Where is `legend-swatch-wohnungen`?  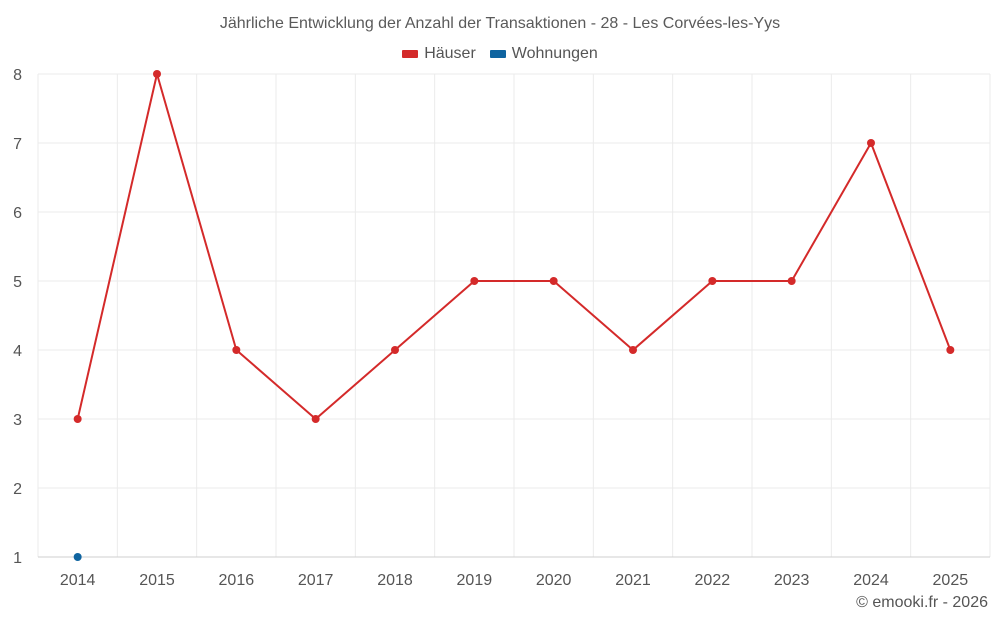 legend-swatch-wohnungen is located at coordinates (497, 54).